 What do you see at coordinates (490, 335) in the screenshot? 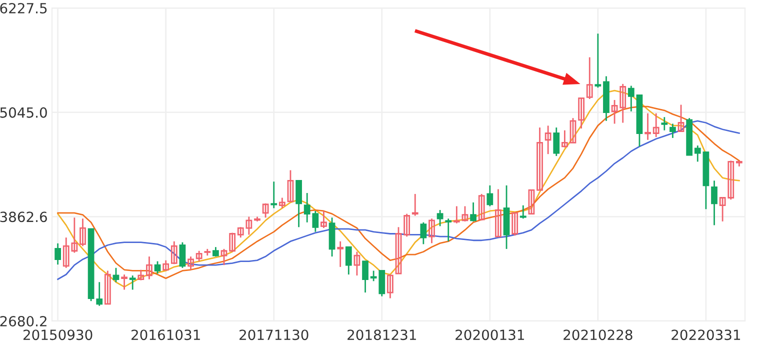
I see `x-tick-label: 20200131` at bounding box center [490, 335].